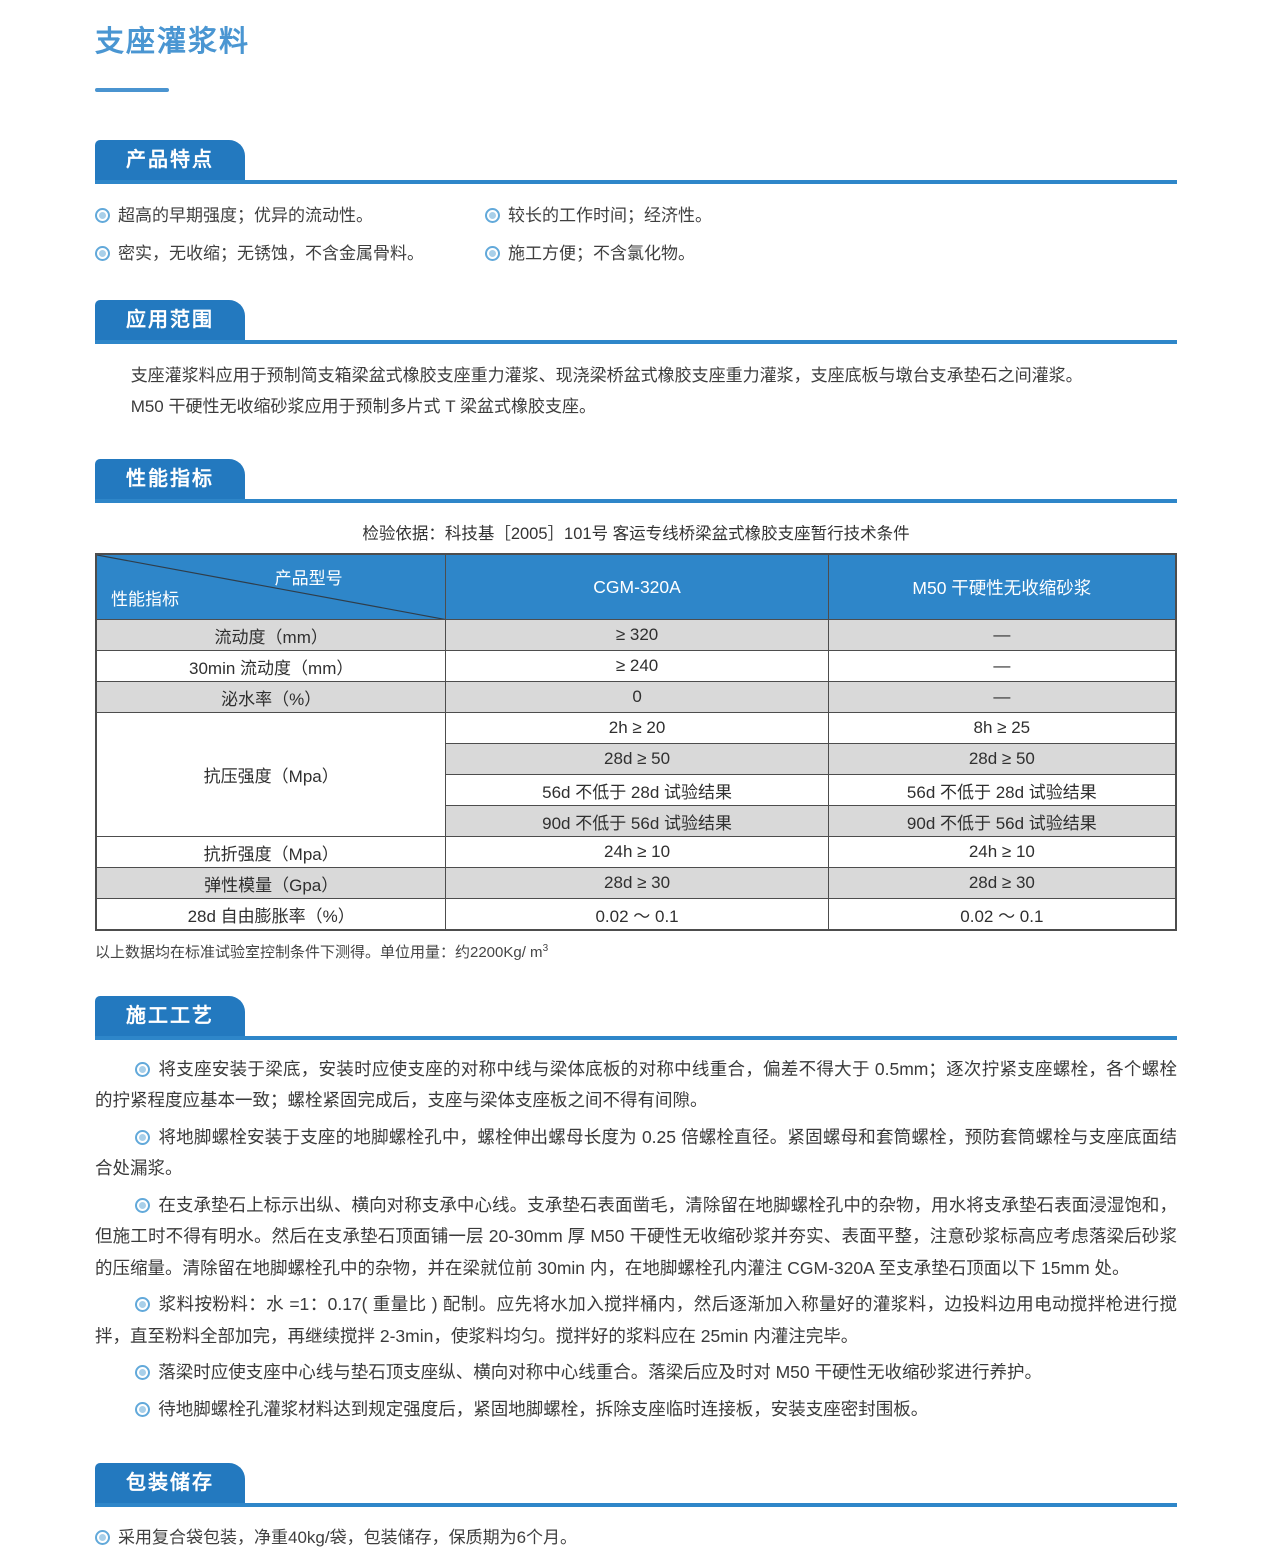  I want to click on row-label: 抗折强度（Mpa）, so click(271, 852).